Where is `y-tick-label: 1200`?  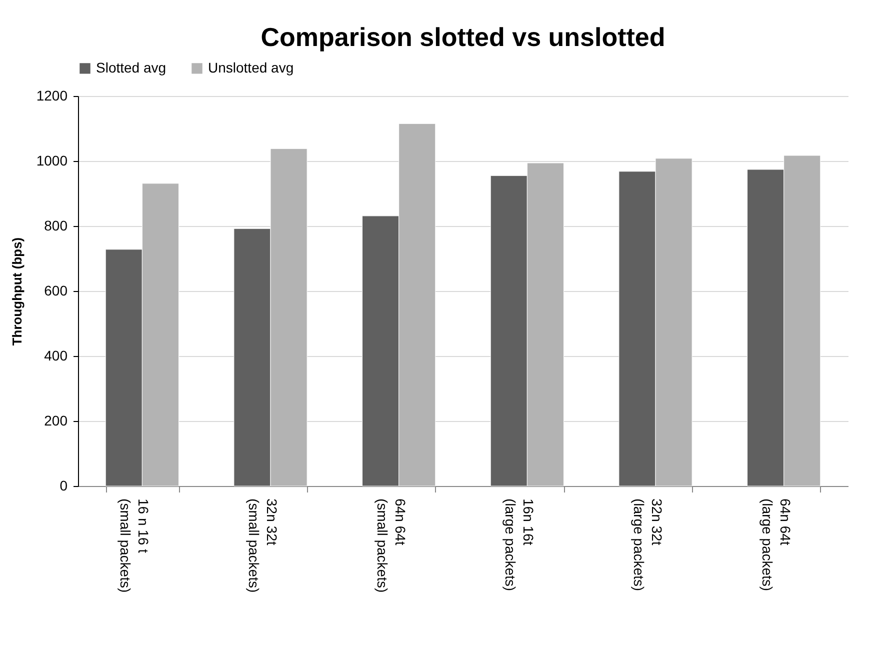 y-tick-label: 1200 is located at coordinates (52, 96).